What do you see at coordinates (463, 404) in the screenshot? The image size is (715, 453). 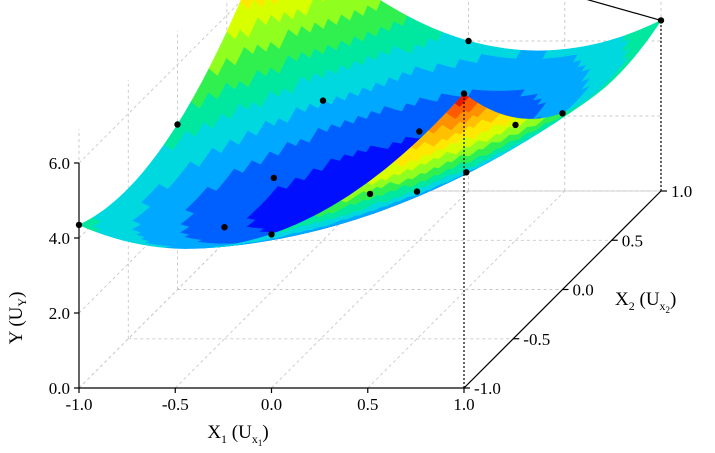 I see `x1-tick-label: 1.0` at bounding box center [463, 404].